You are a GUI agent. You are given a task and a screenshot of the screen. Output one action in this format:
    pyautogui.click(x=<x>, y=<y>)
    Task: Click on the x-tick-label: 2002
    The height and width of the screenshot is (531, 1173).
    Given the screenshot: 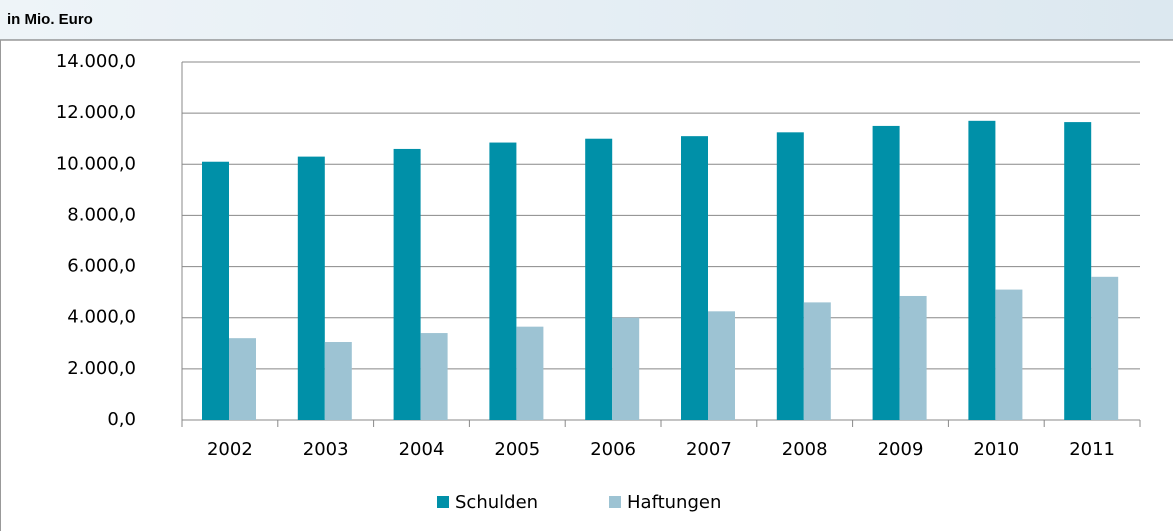 What is the action you would take?
    pyautogui.click(x=230, y=449)
    